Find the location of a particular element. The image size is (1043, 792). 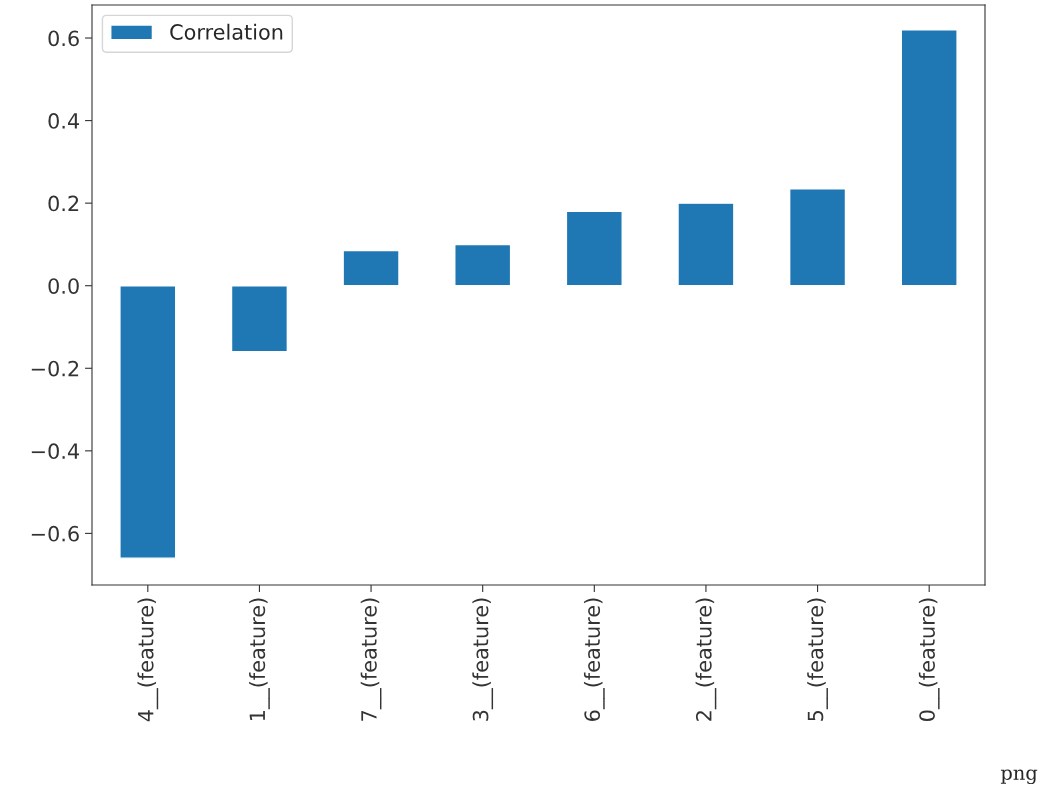

y-tick-label: −0.2 is located at coordinates (55, 368).